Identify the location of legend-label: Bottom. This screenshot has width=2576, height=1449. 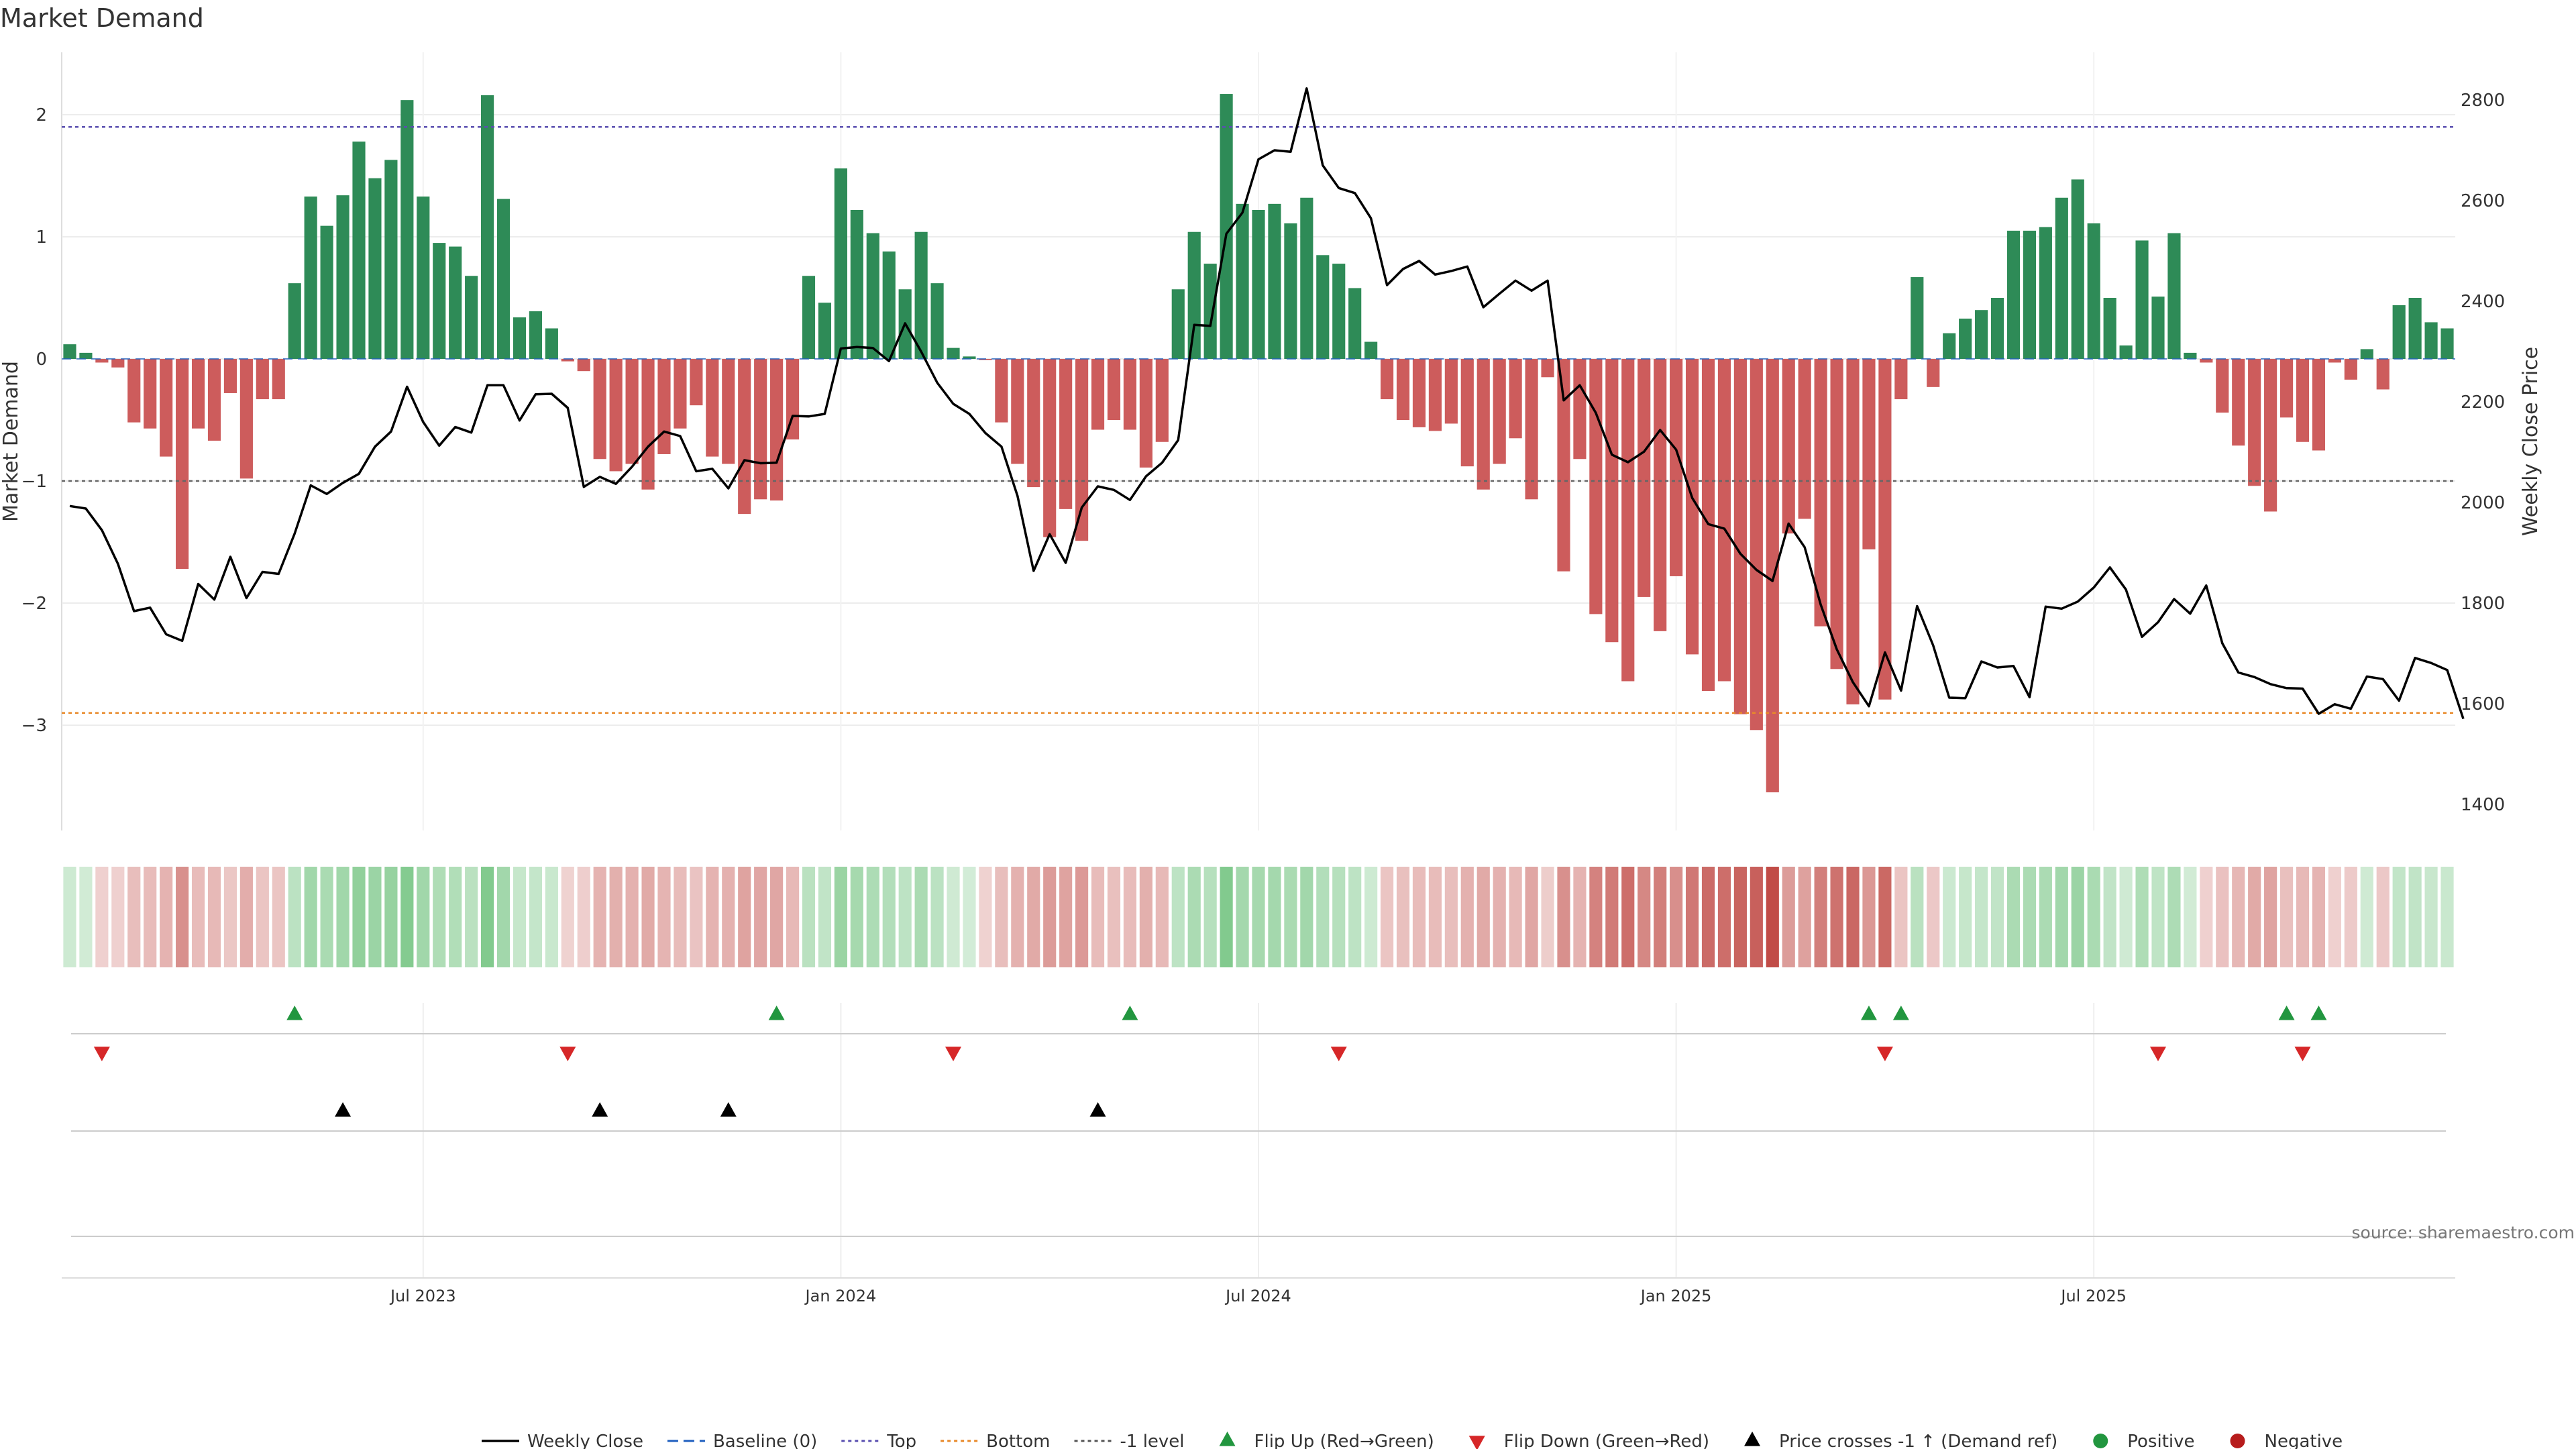
(1018, 1440).